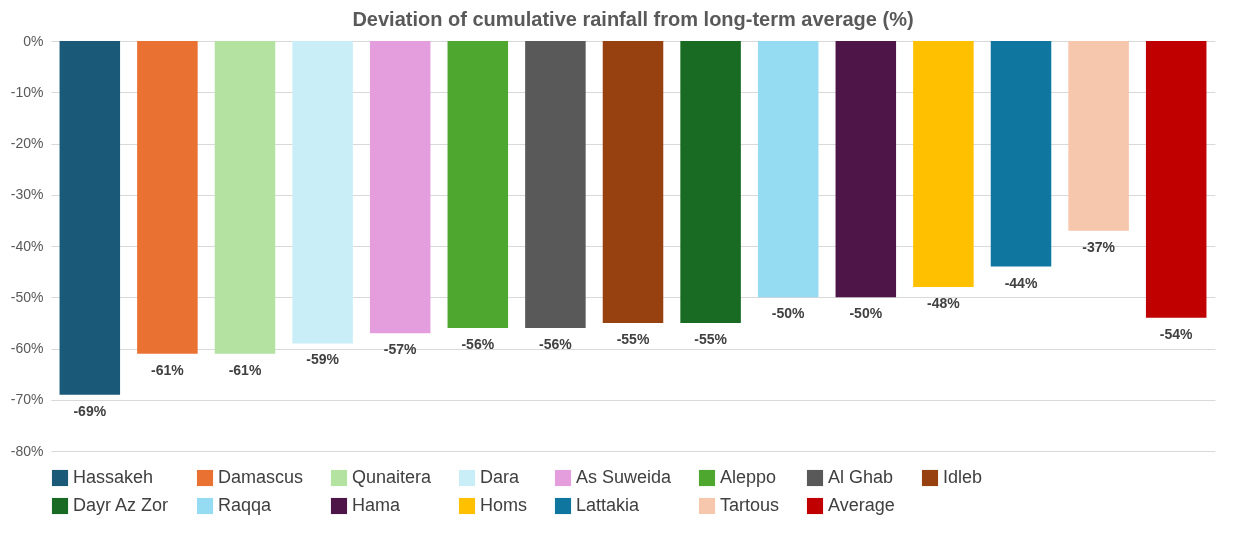 The image size is (1249, 539). What do you see at coordinates (748, 477) in the screenshot?
I see `legend-label: Aleppo` at bounding box center [748, 477].